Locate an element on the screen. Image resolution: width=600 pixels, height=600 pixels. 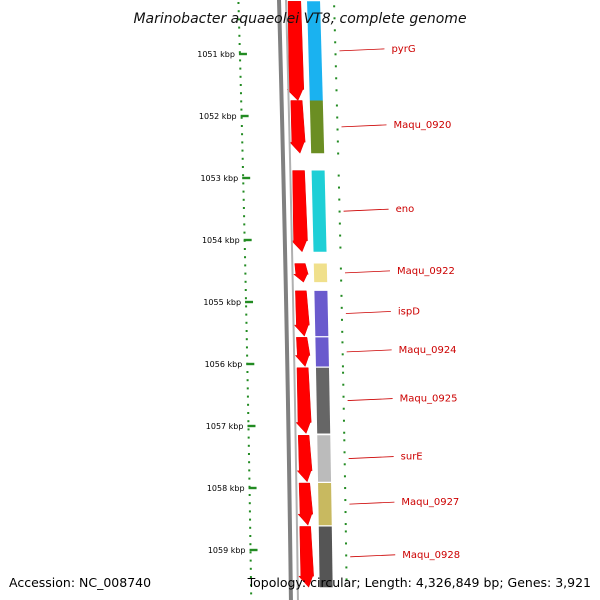
gene-label-pyrg: pyrG is located at coordinates (403, 49).